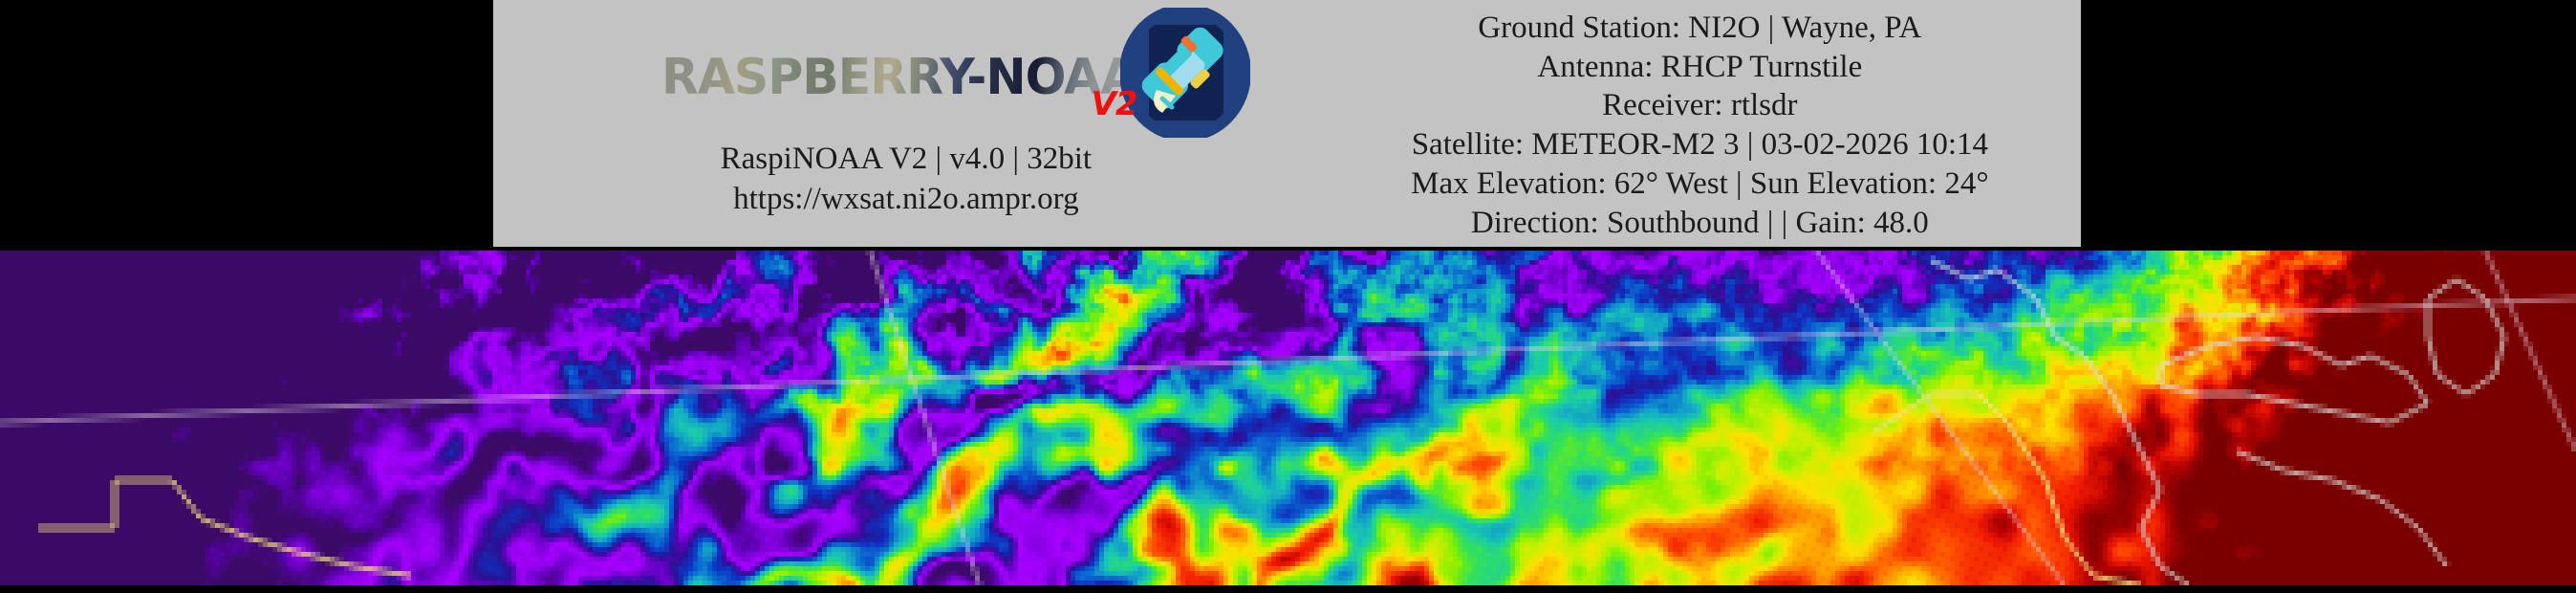 The width and height of the screenshot is (2576, 593). What do you see at coordinates (906, 199) in the screenshot?
I see `left-info-line-1: https://wxsat.ni2o.ampr.org` at bounding box center [906, 199].